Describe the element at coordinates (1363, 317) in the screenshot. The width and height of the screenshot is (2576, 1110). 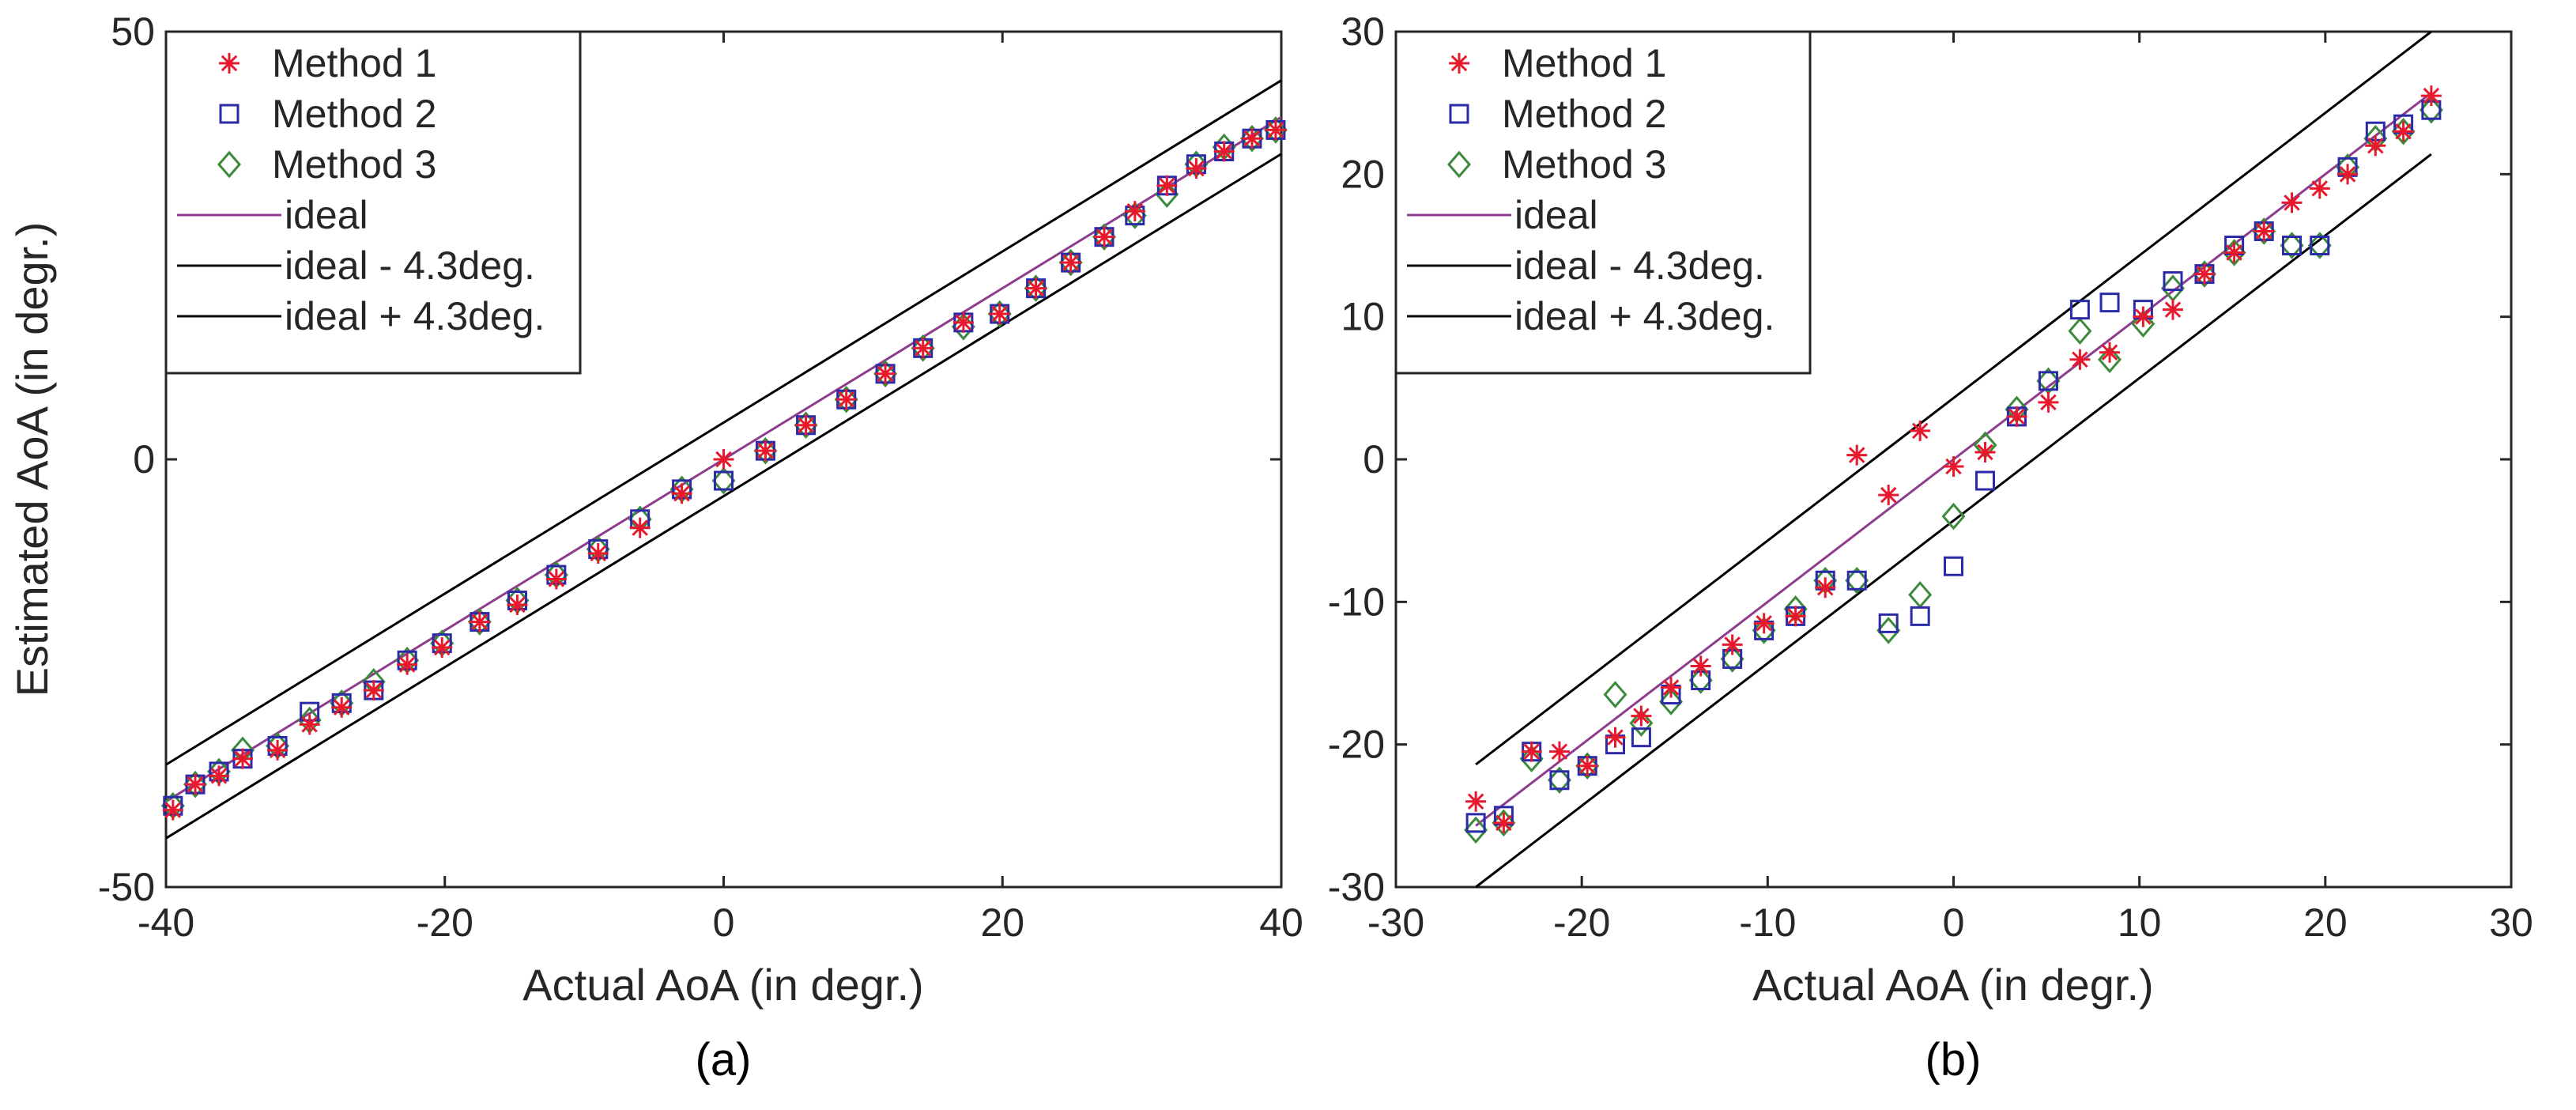
I see `y-tick-label: 10` at that location.